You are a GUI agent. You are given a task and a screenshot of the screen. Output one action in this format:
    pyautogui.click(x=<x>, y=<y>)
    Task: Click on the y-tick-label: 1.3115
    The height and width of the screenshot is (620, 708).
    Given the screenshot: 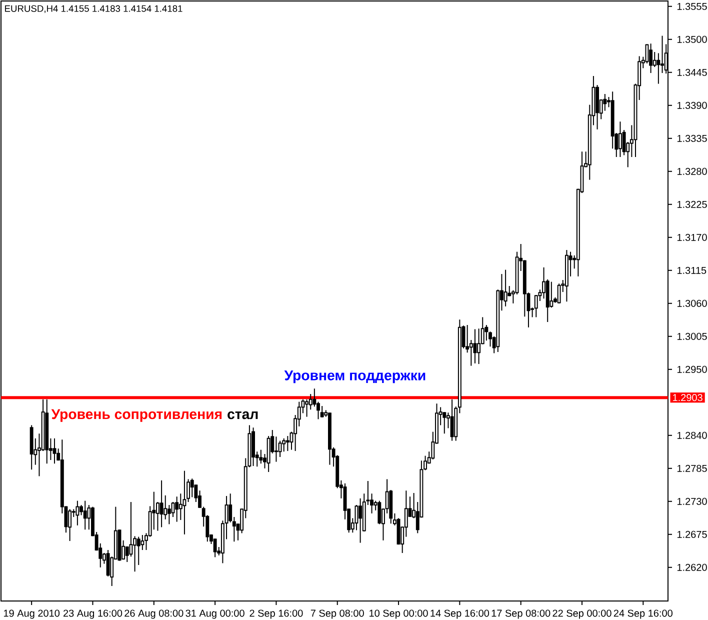 What is the action you would take?
    pyautogui.click(x=691, y=270)
    